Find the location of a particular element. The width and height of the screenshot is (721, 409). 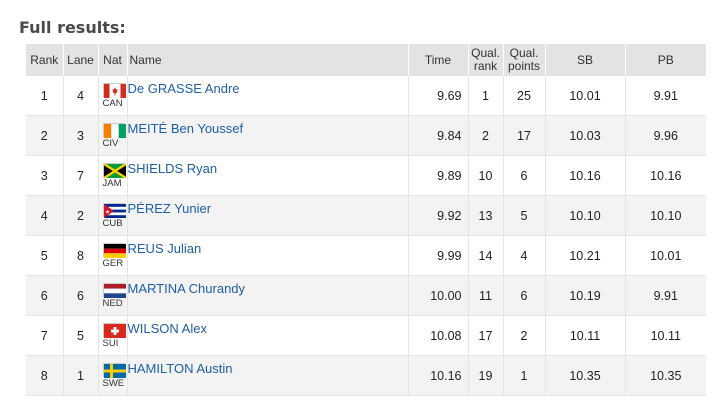

jamaica-flag-icon is located at coordinates (114, 170).